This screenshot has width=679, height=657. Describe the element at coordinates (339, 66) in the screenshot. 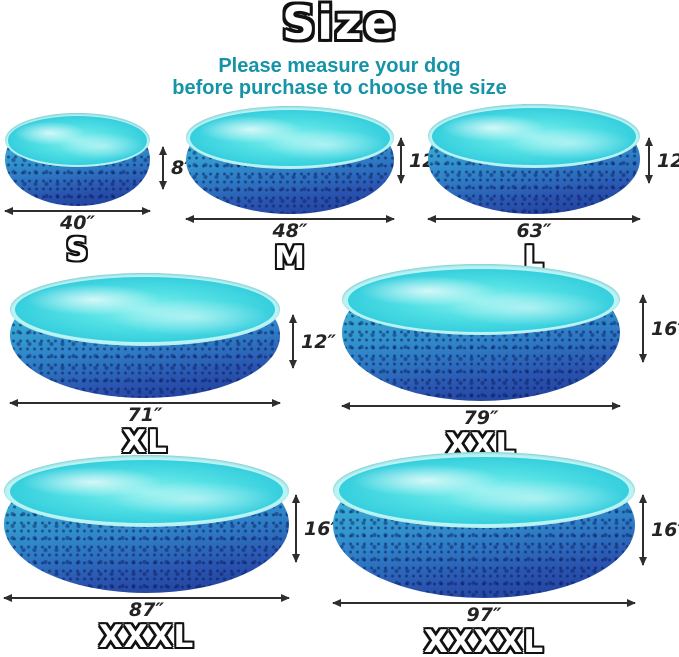

I see `subtitle-line-1: Please measure your dog` at that location.